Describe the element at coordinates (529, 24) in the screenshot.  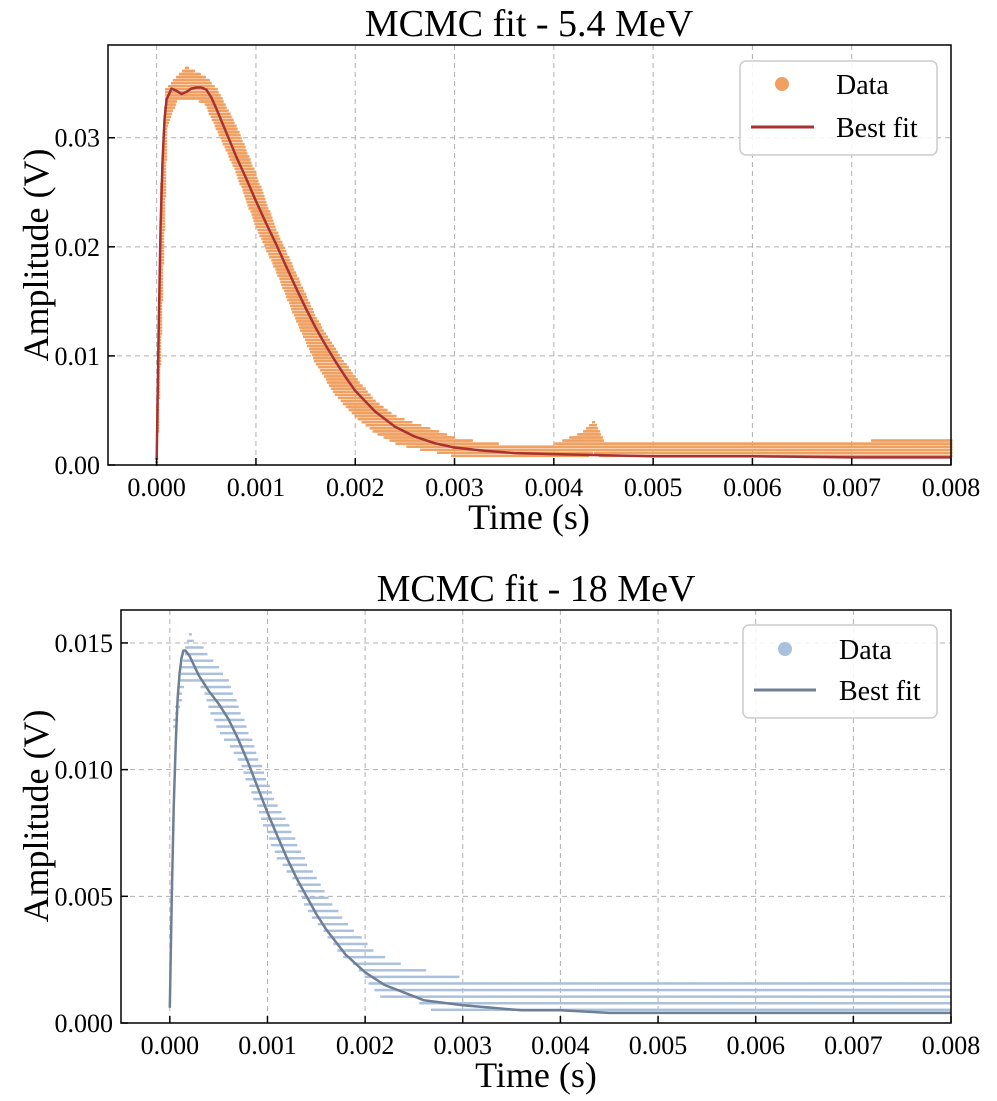
I see `chart-title: MCMC fit - 5.4 MeV` at that location.